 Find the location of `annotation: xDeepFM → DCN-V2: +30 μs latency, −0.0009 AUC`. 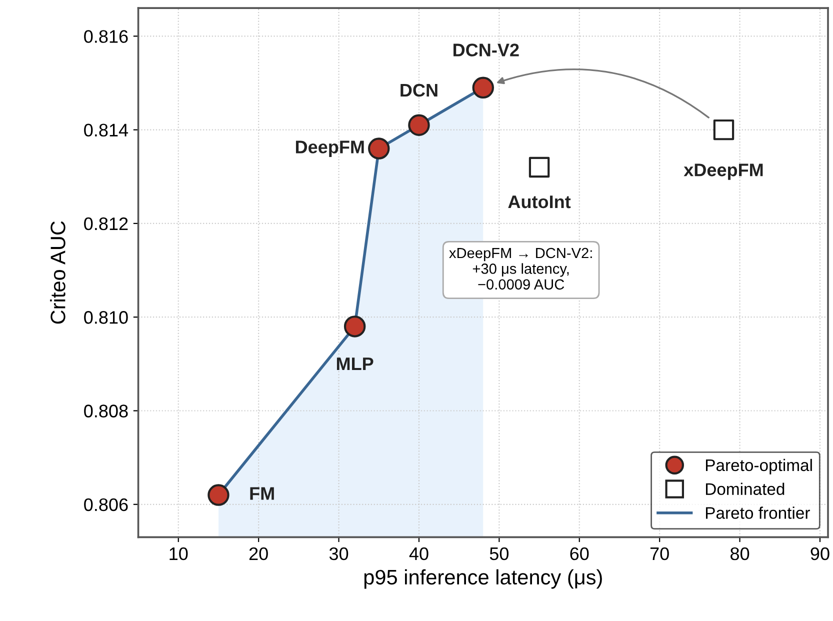

annotation: xDeepFM → DCN-V2: +30 μs latency, −0.0009 AUC is located at coordinates (520, 269).